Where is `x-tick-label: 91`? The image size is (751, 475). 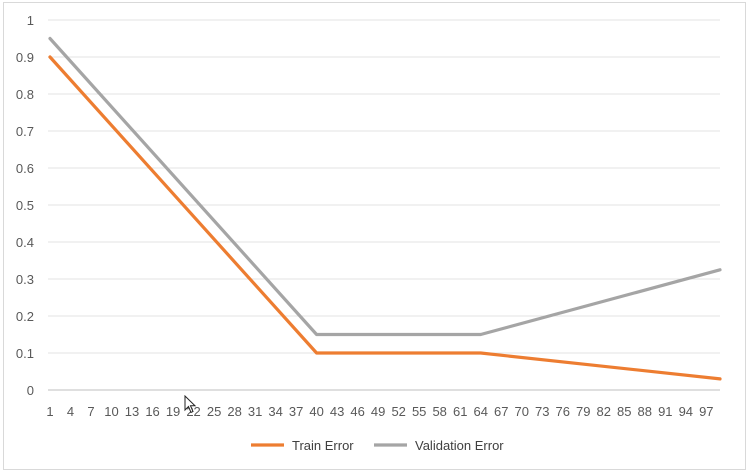
x-tick-label: 91 is located at coordinates (665, 411).